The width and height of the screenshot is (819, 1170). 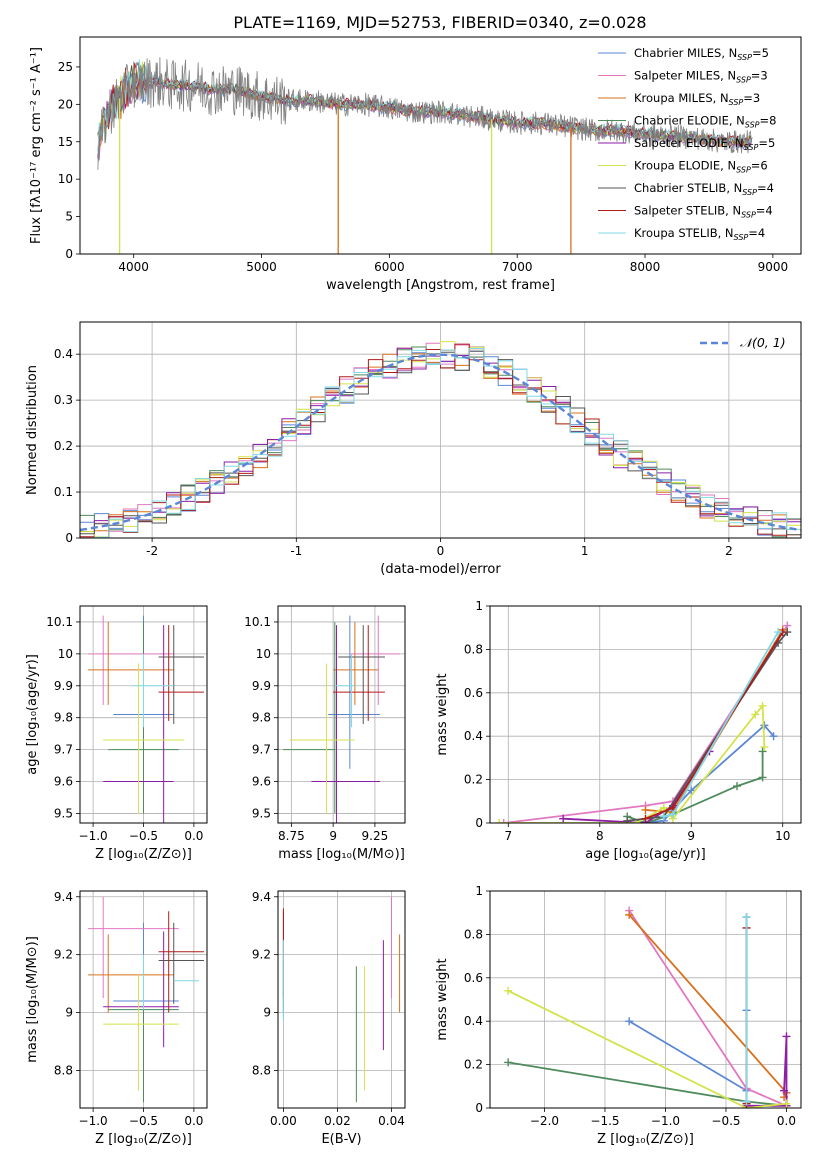 I want to click on legend-label-text: Chabrier MILES, N, so click(x=685, y=53).